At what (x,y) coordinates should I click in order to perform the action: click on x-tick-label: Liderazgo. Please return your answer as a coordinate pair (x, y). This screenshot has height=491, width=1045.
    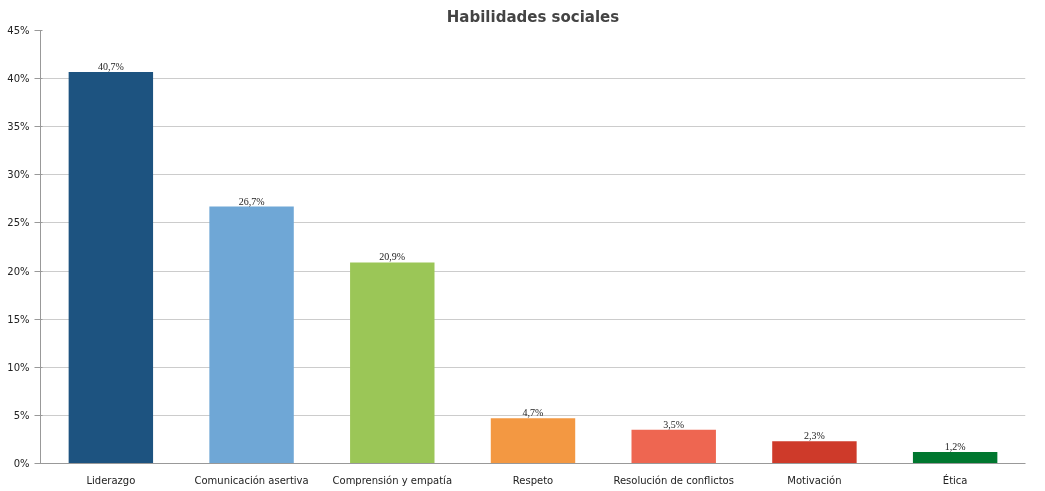
    Looking at the image, I should click on (111, 480).